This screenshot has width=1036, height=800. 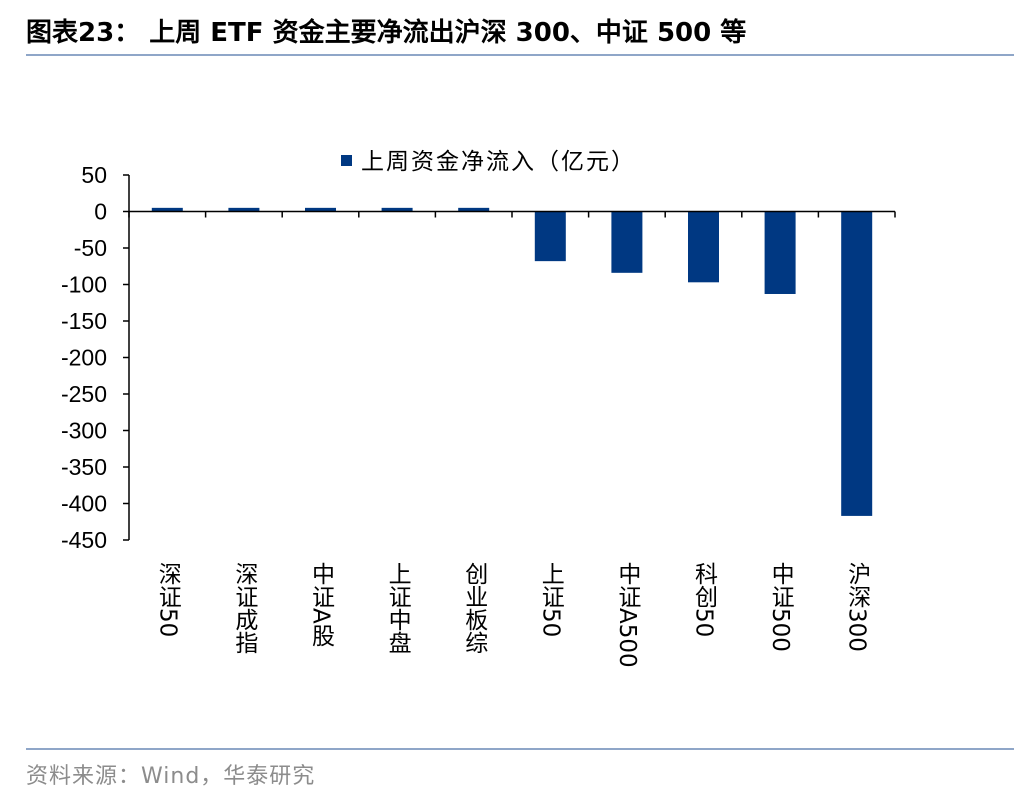 I want to click on y-tick-label: -100, so click(x=84, y=285).